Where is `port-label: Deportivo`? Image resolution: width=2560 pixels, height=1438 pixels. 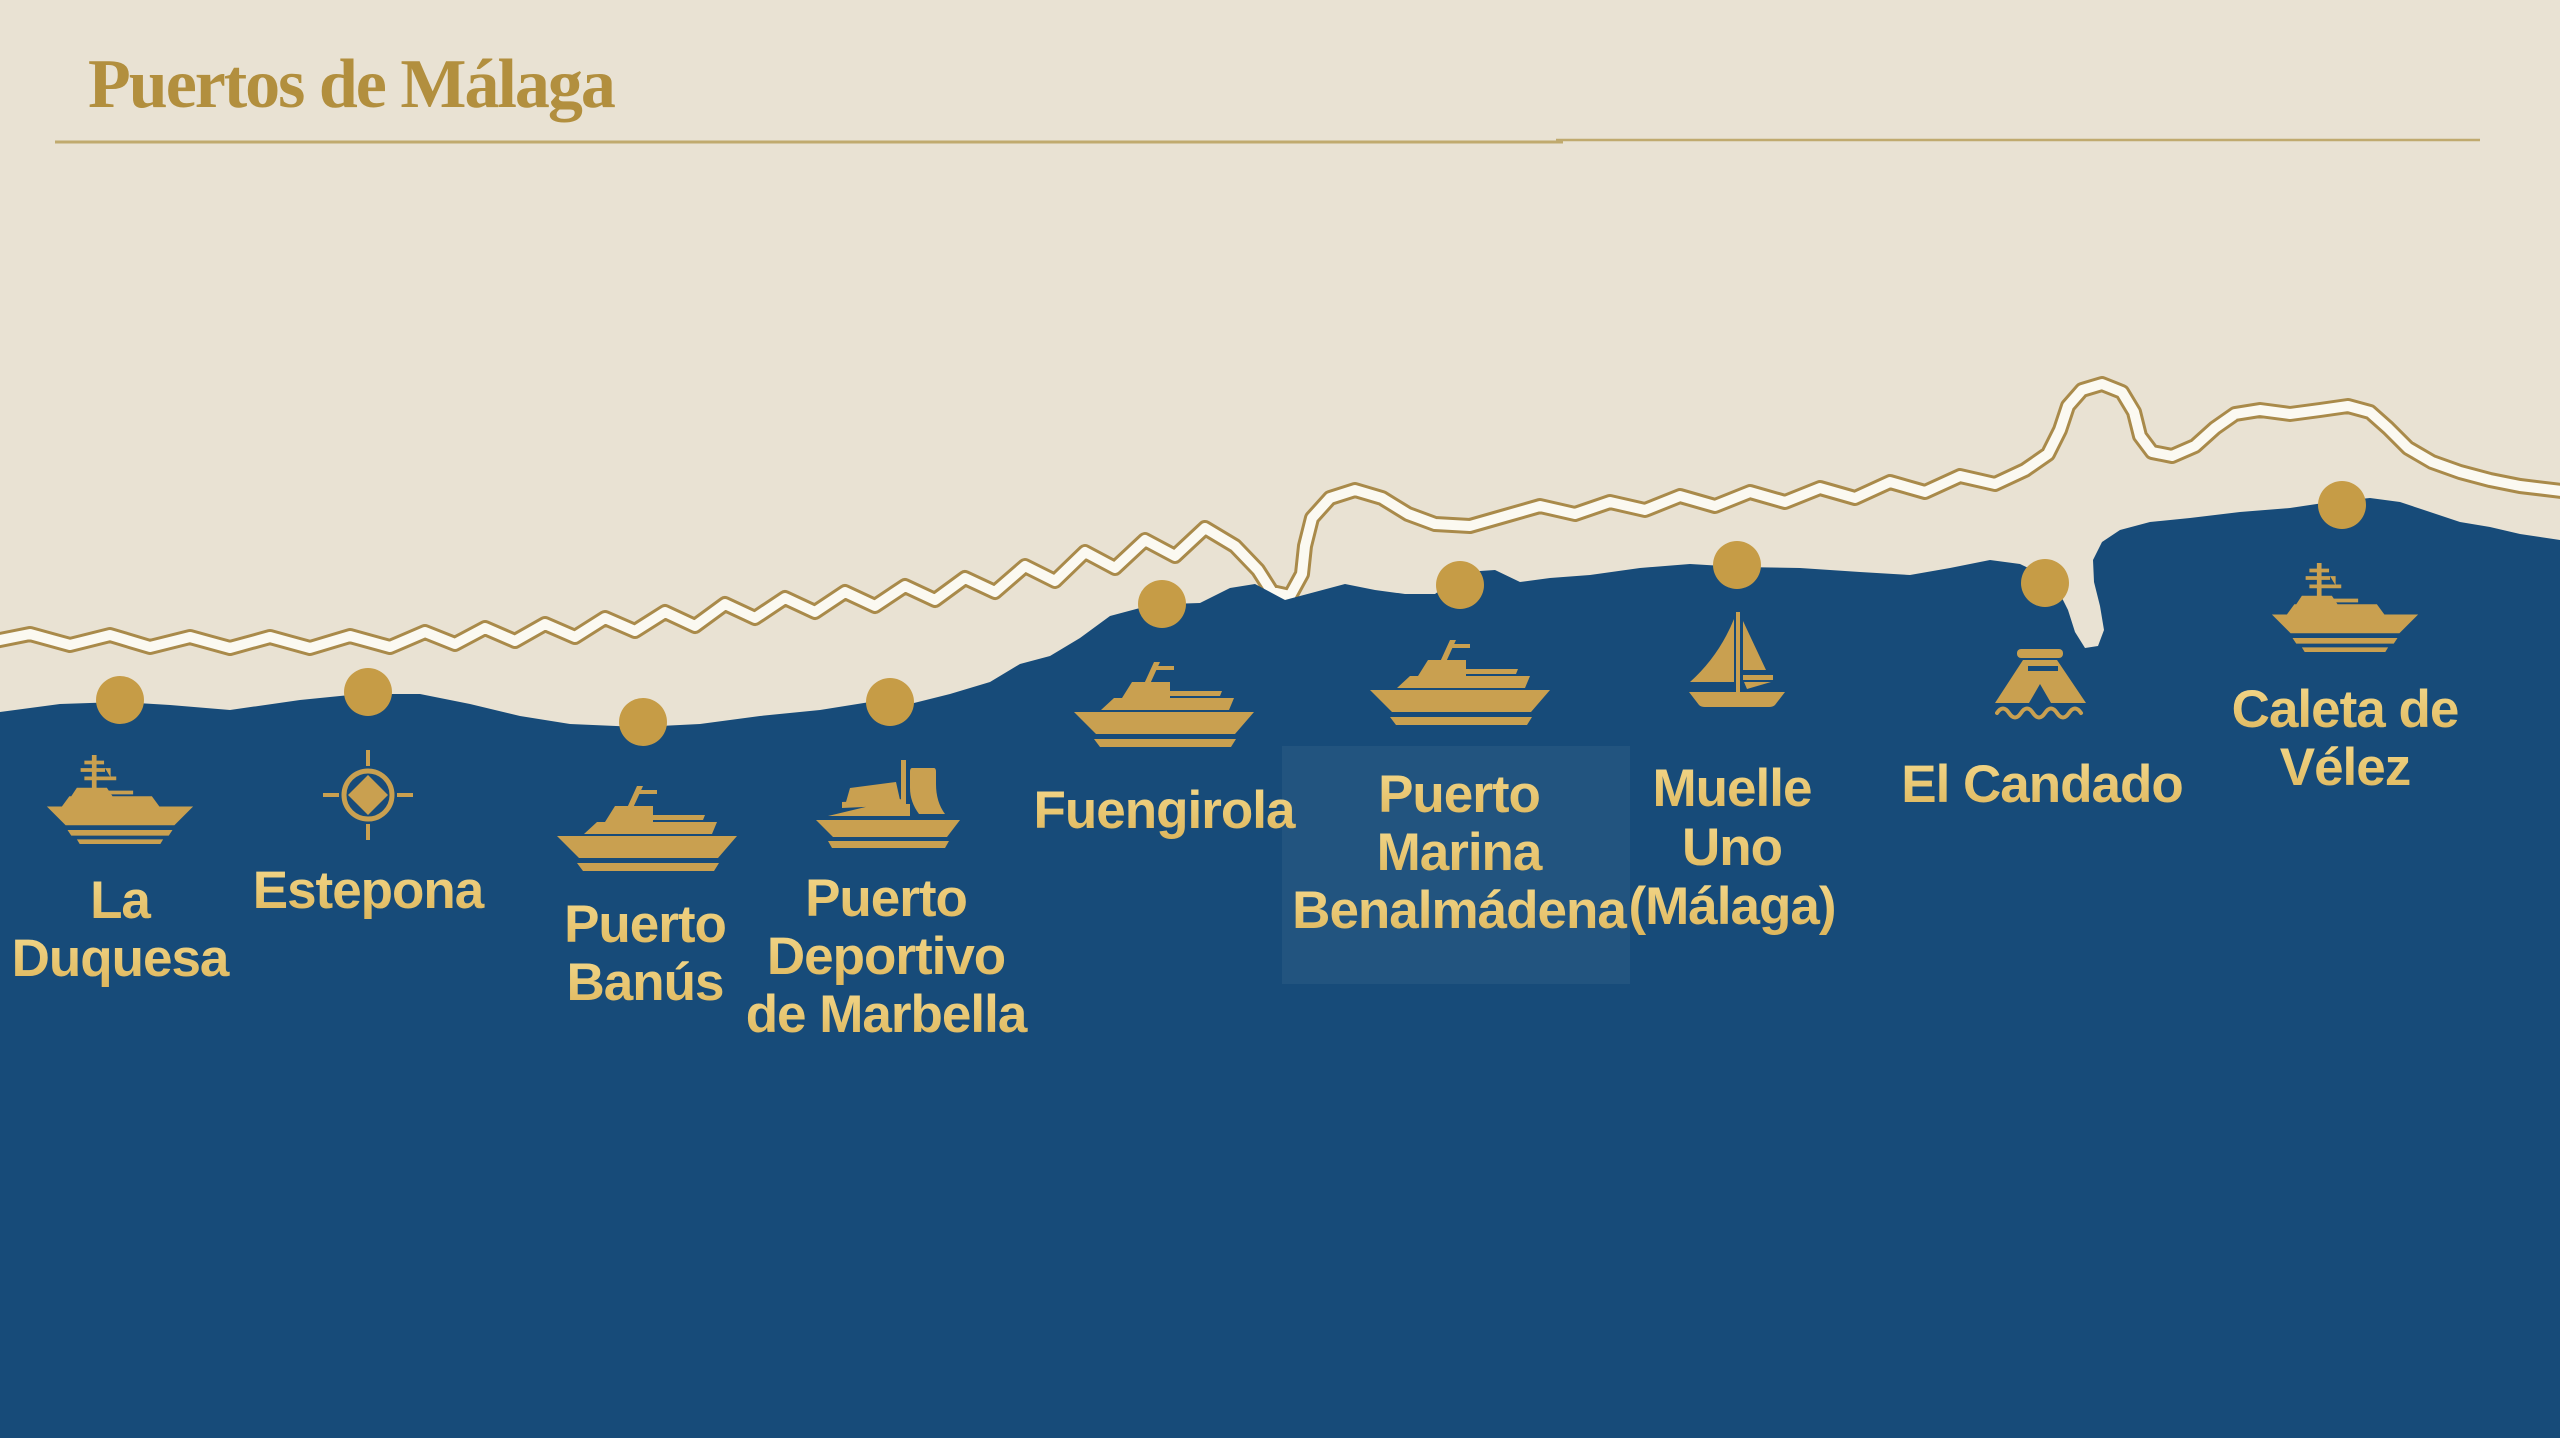 port-label: Deportivo is located at coordinates (886, 956).